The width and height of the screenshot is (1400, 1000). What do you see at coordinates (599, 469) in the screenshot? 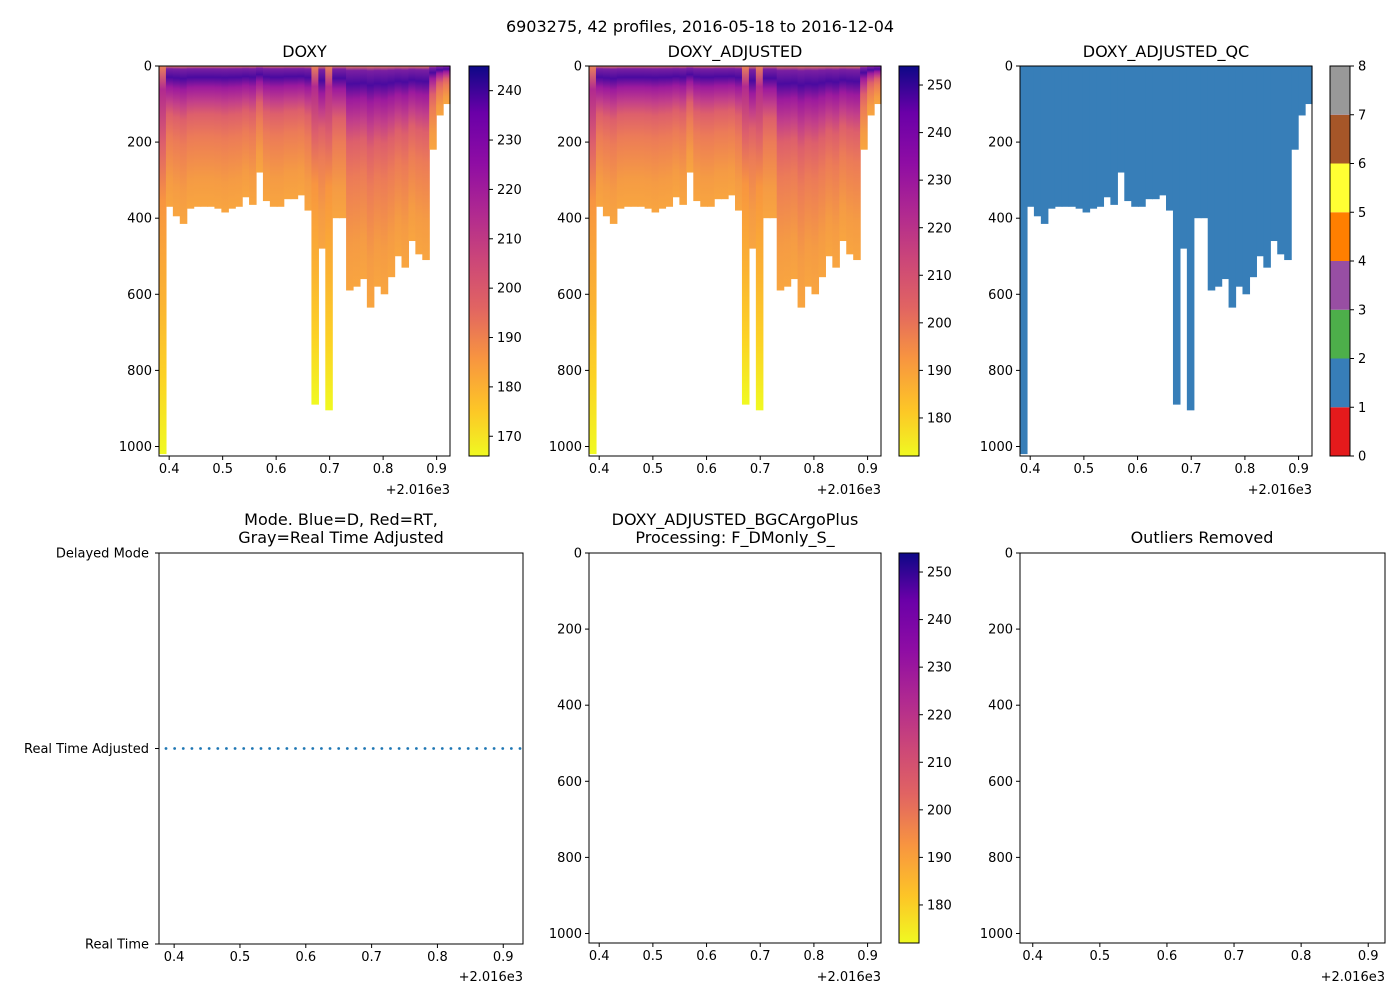
I see `x-tick-label: 0.4` at bounding box center [599, 469].